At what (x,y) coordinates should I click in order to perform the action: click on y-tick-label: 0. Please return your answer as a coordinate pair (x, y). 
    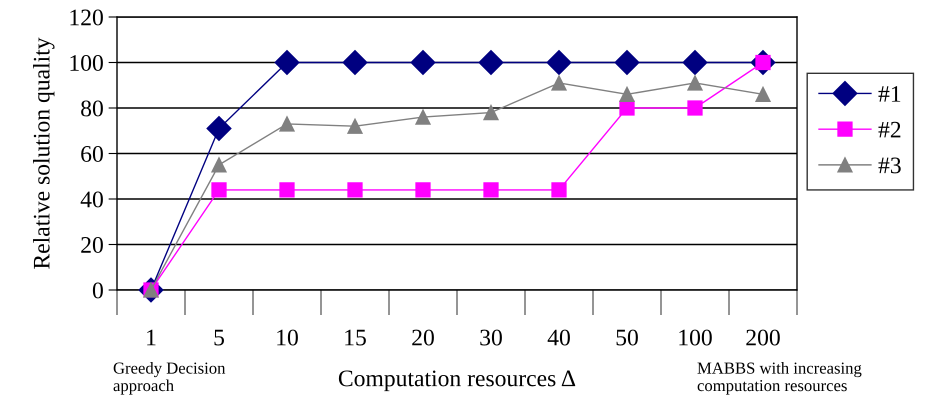
    Looking at the image, I should click on (97, 290).